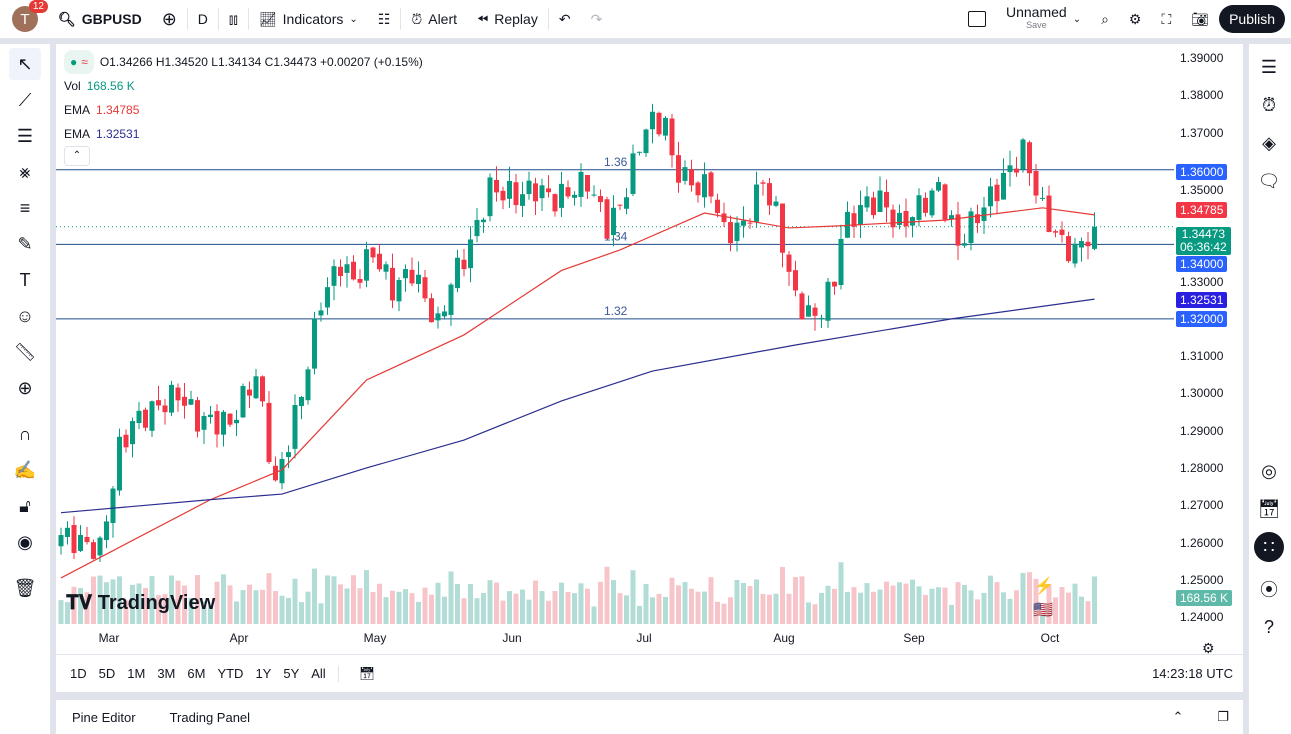 The width and height of the screenshot is (1291, 734). Describe the element at coordinates (104, 717) in the screenshot. I see `pine-editor-tab: Pine Editor` at that location.